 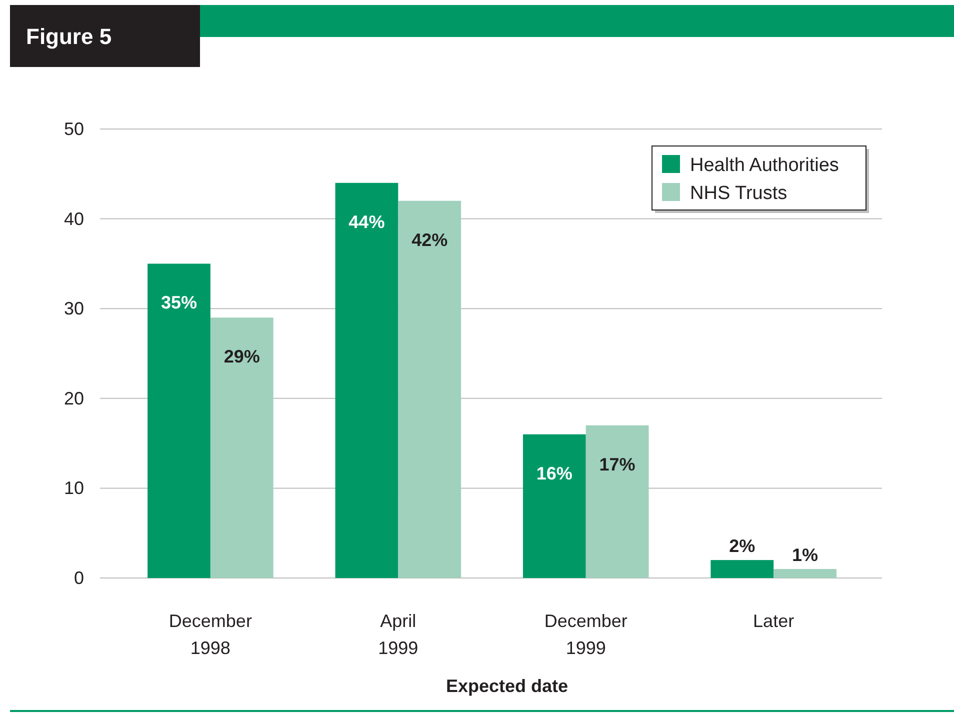 What do you see at coordinates (586, 634) in the screenshot?
I see `x-tick-label: December 1999` at bounding box center [586, 634].